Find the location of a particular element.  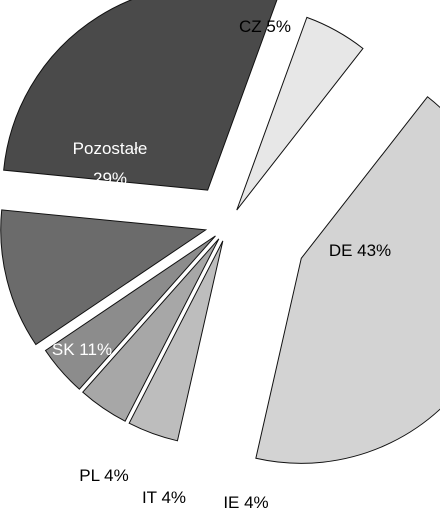

pie-slice-sk is located at coordinates (104, 277).